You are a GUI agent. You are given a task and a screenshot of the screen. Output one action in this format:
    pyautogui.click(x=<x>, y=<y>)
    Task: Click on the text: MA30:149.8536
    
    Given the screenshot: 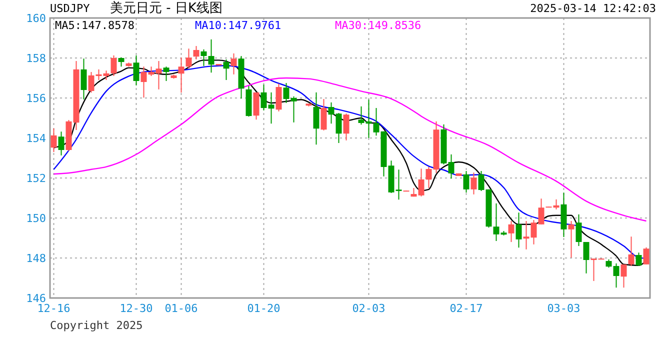 What is the action you would take?
    pyautogui.click(x=378, y=25)
    